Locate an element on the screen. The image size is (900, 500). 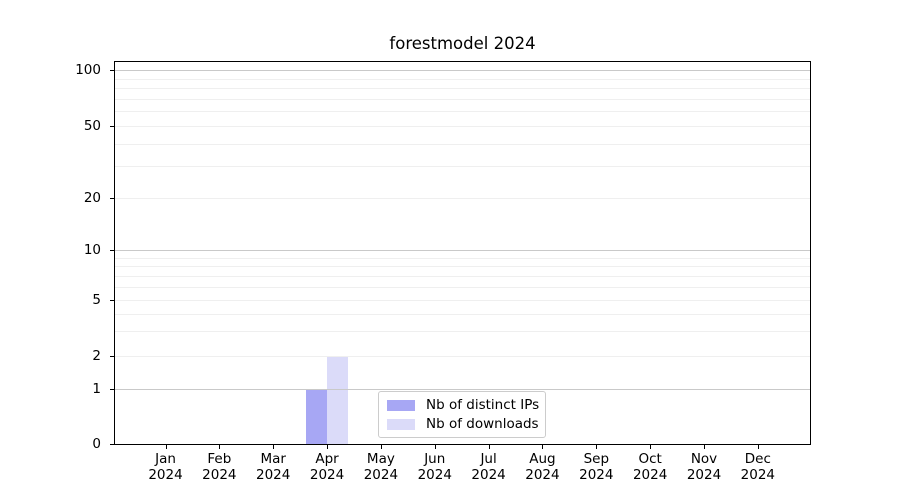
x-tick-month: Oct is located at coordinates (650, 459).